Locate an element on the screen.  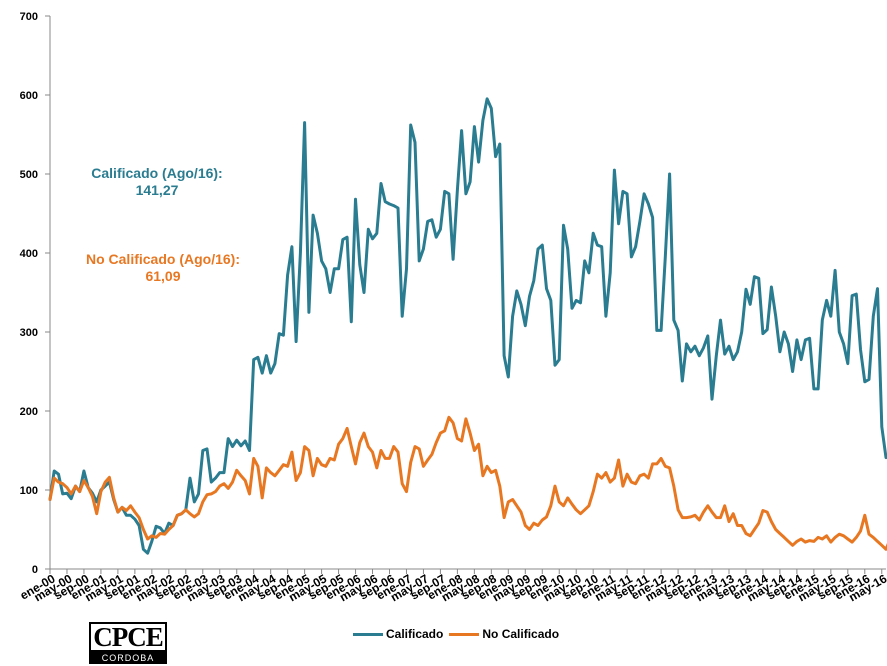
y-tick-label: 600 is located at coordinates (29, 96).